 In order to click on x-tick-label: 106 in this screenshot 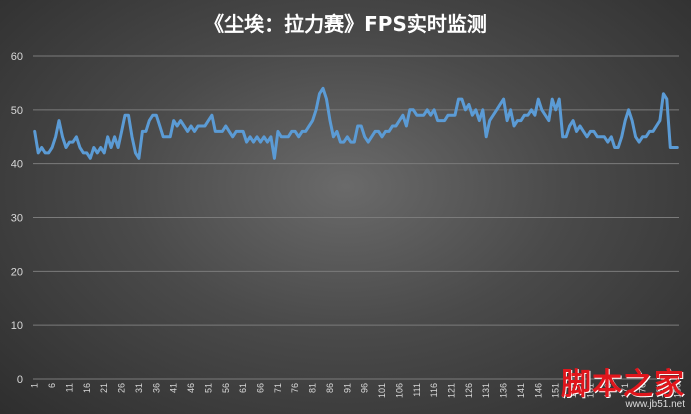, I will do `click(399, 390)`.